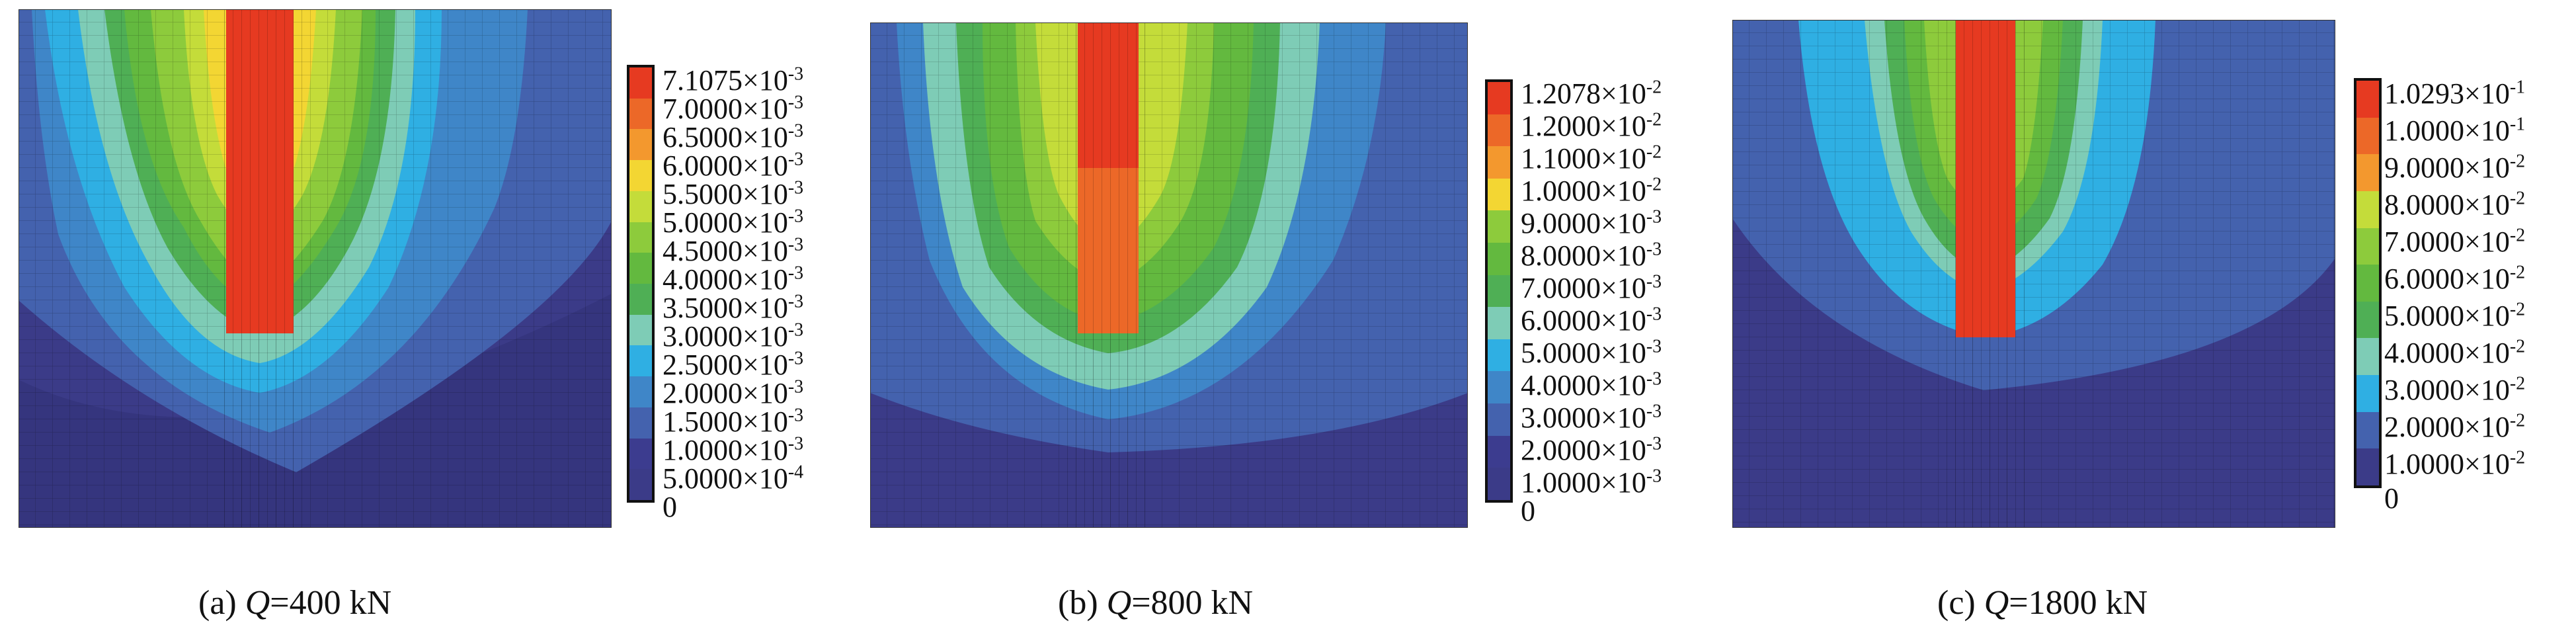 The height and width of the screenshot is (631, 2576). What do you see at coordinates (1591, 126) in the screenshot?
I see `legend-label: 1.2000×10⁻²` at bounding box center [1591, 126].